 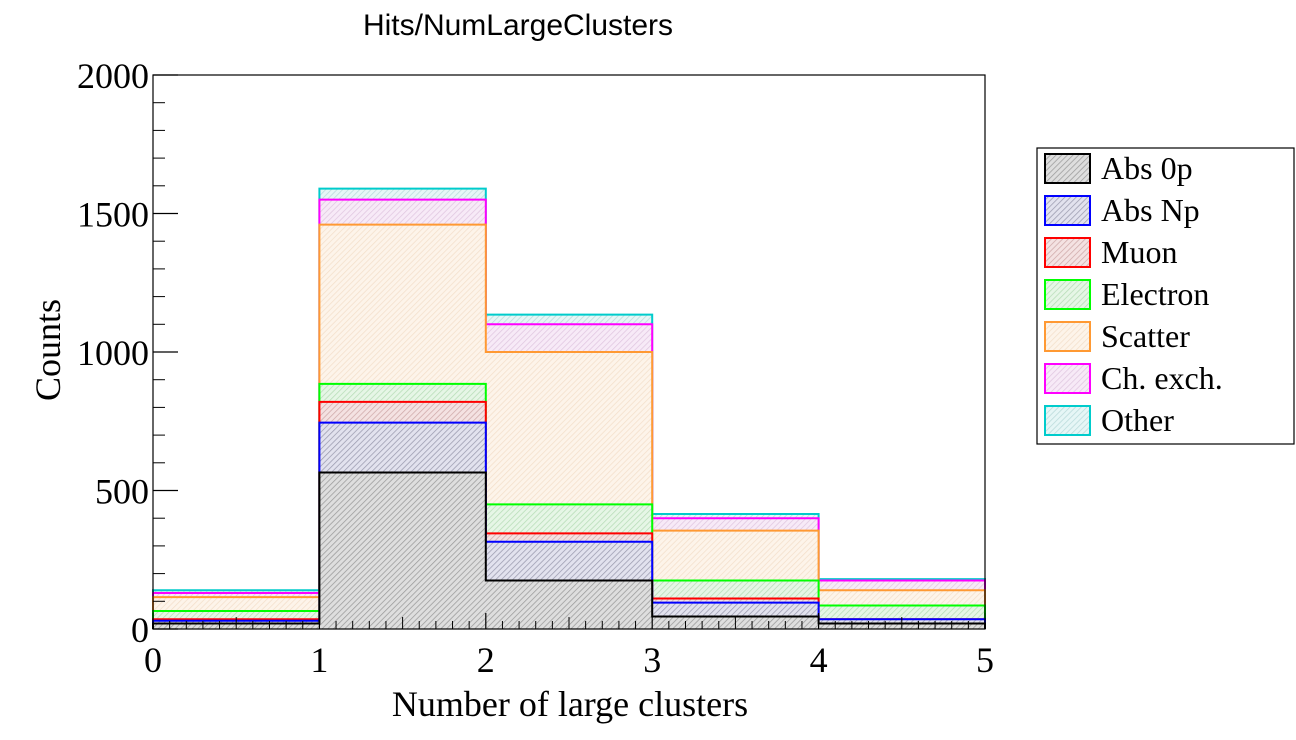 I want to click on legend-swatch-electron, so click(x=1067, y=294).